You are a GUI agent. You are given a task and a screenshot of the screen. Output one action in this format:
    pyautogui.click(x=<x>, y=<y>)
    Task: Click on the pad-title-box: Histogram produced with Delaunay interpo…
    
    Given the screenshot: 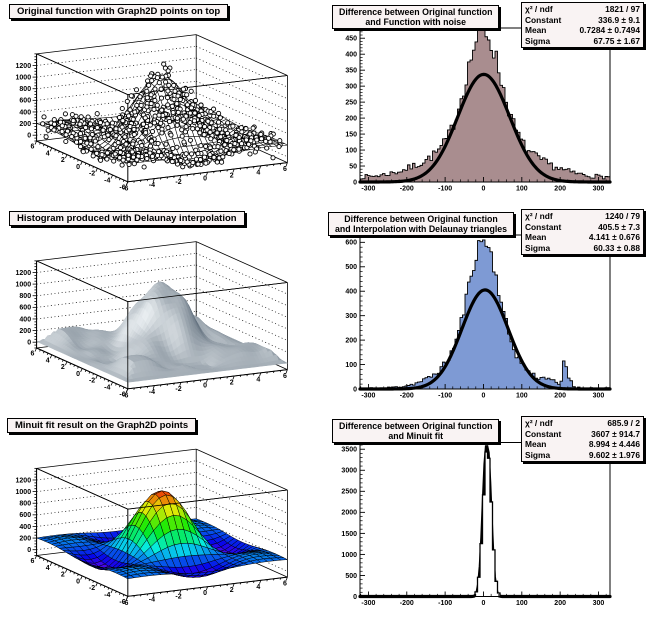 What is the action you would take?
    pyautogui.click(x=127, y=218)
    